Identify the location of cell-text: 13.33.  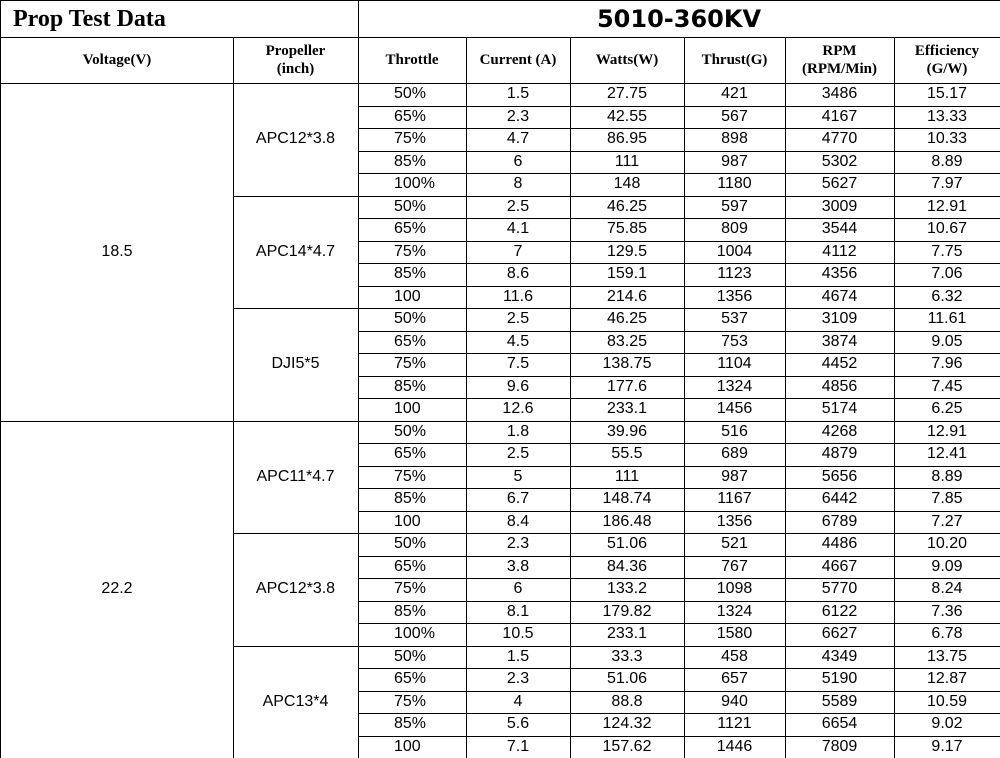
(947, 116).